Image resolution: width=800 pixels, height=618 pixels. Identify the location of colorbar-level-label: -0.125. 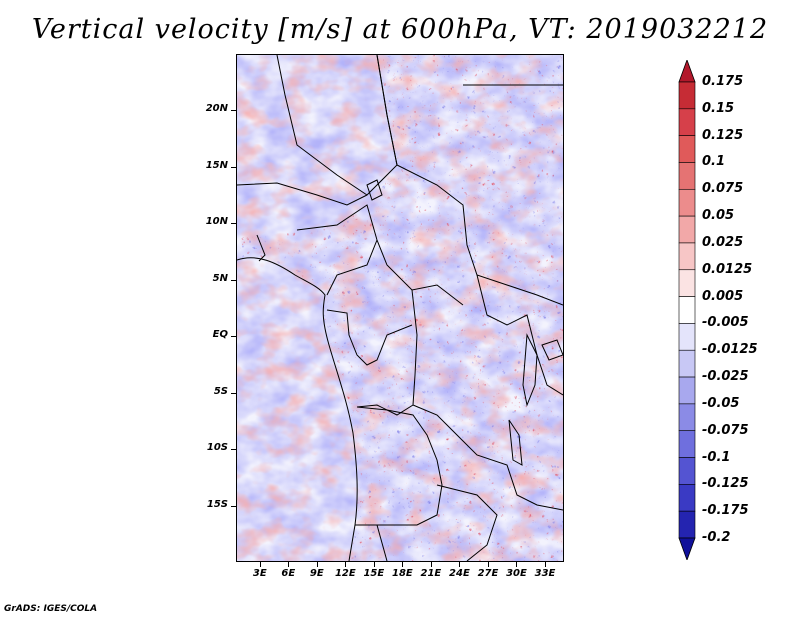
(725, 484).